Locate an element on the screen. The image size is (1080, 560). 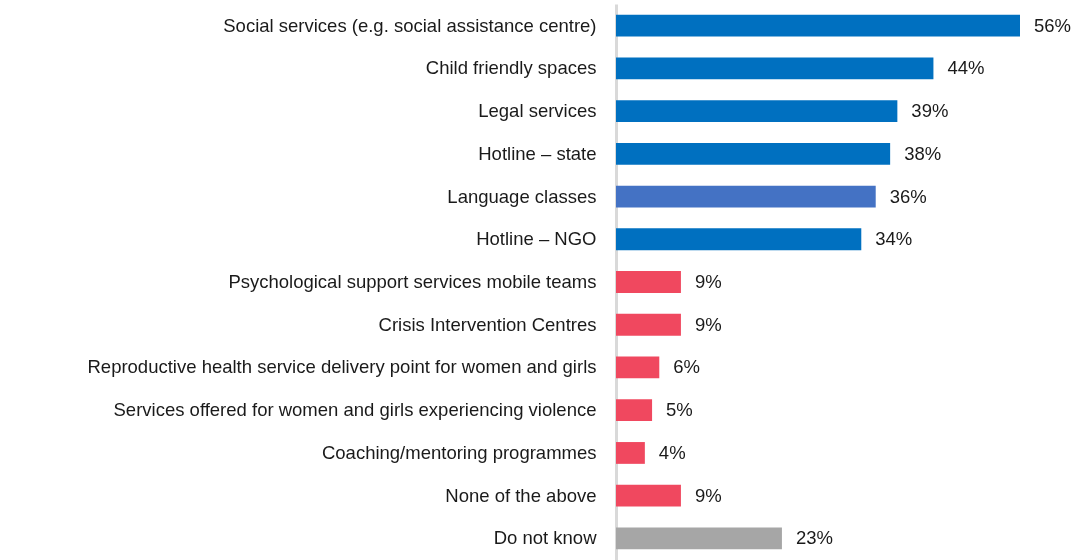
y-tick-label: None of the above is located at coordinates (521, 495).